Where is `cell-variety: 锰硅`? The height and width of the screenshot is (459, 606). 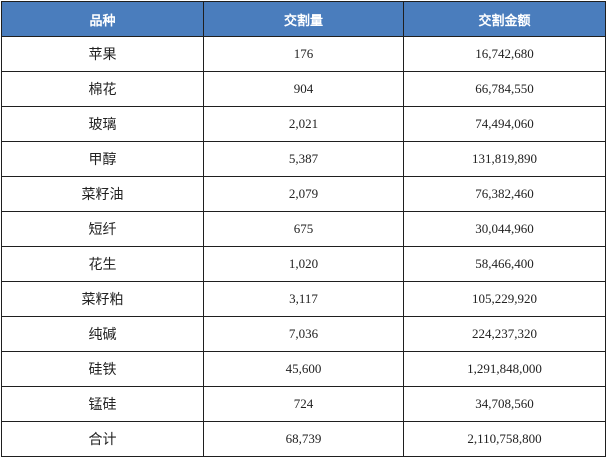 cell-variety: 锰硅 is located at coordinates (102, 404).